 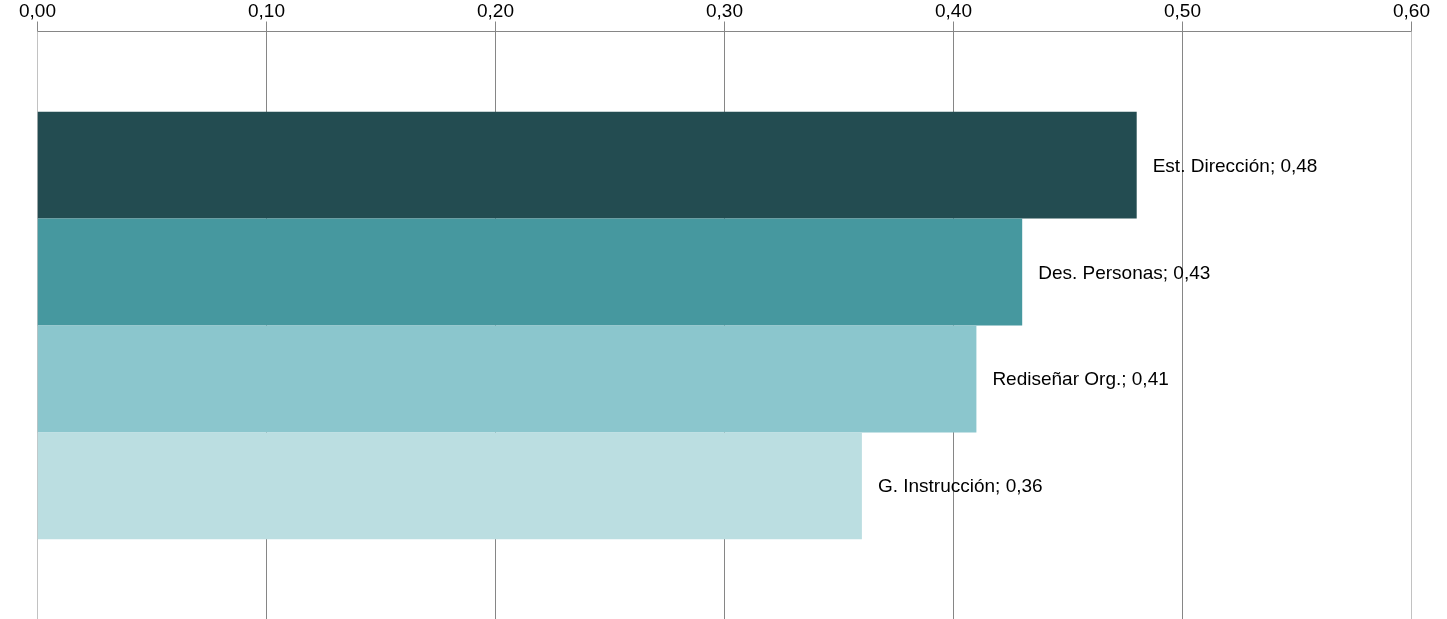 What do you see at coordinates (960, 486) in the screenshot?
I see `data-label: G. Instrucción; 0,36` at bounding box center [960, 486].